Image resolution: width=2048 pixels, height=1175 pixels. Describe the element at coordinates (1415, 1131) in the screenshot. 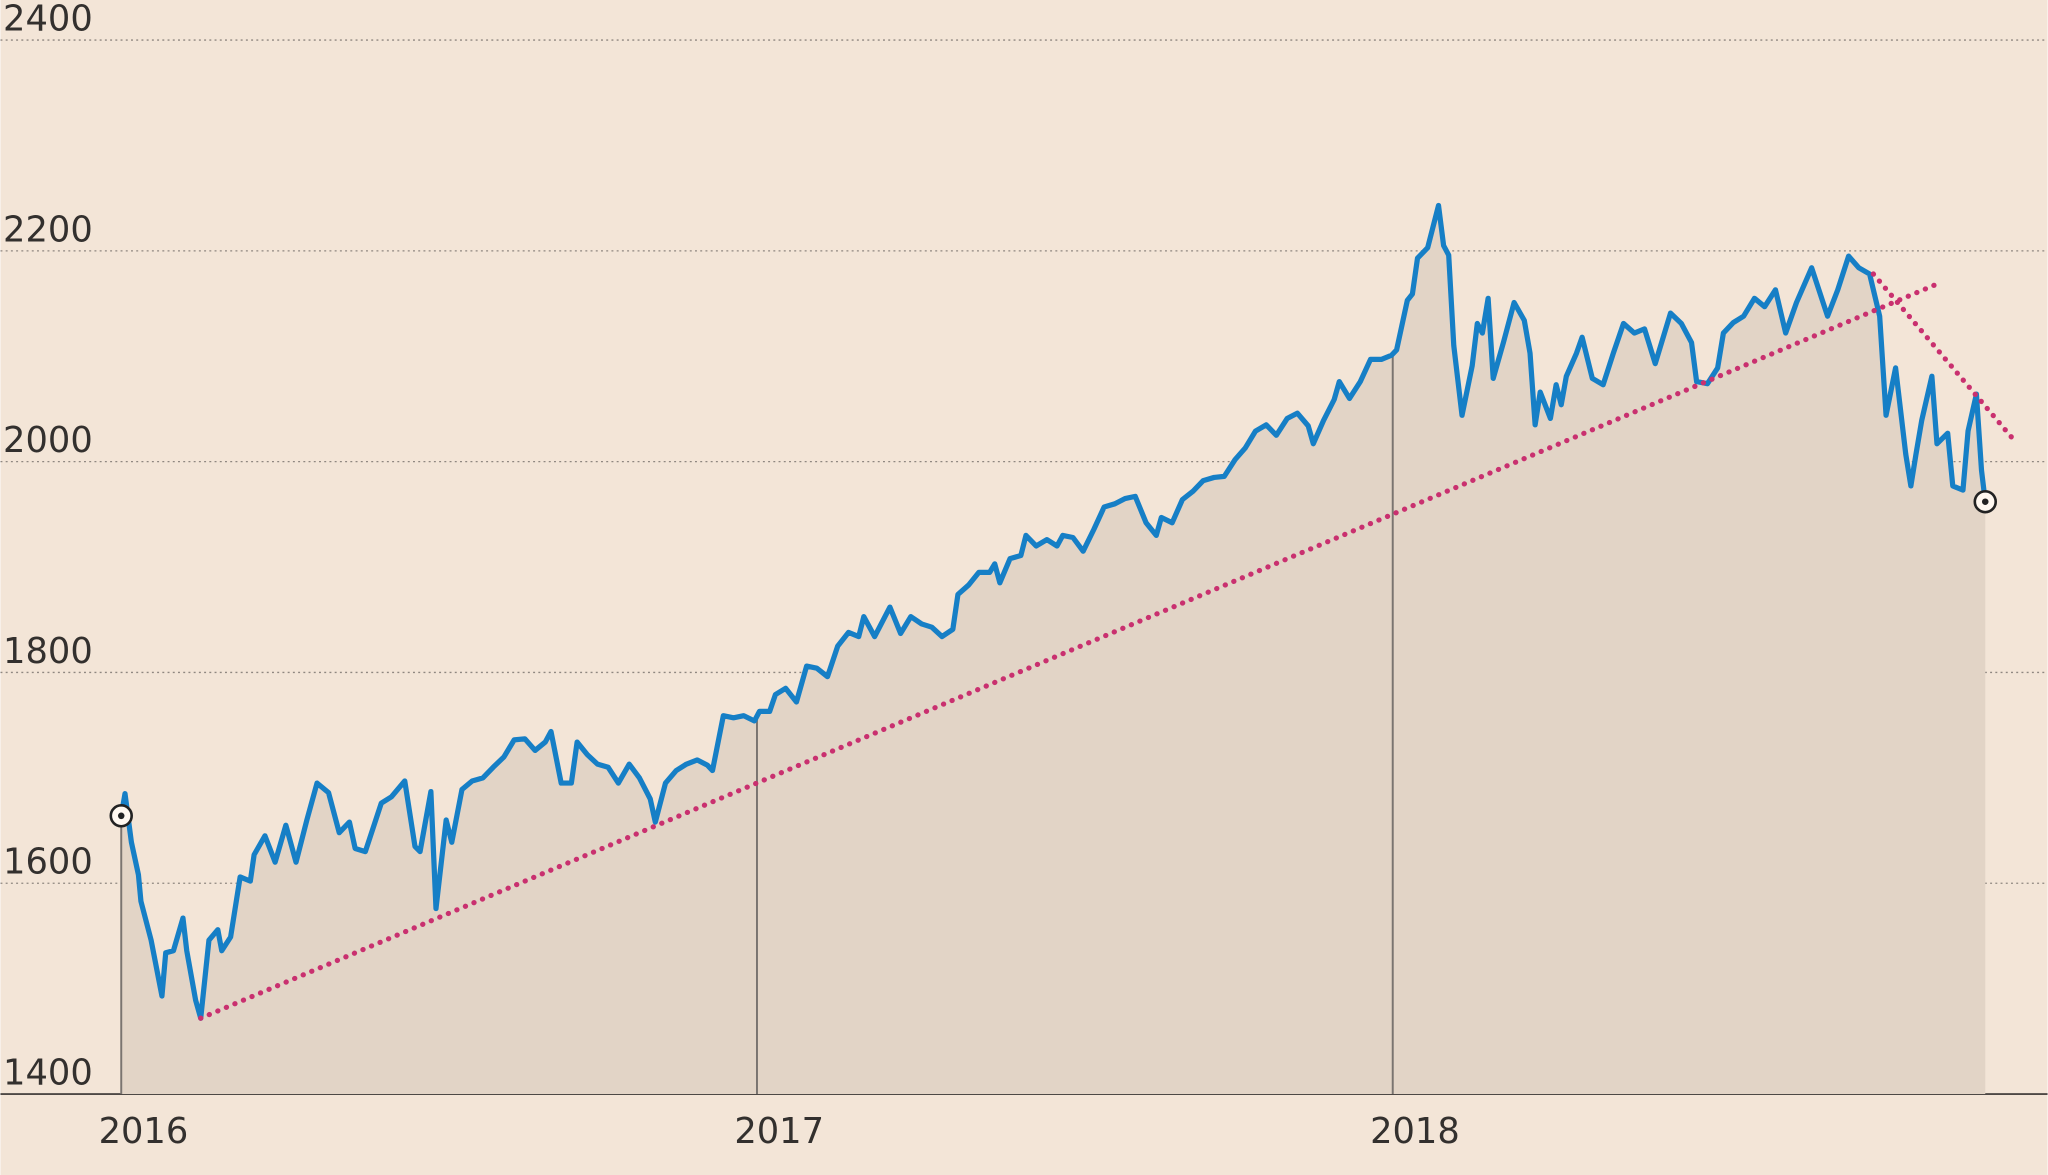

I see `x-tick-label: 2018` at that location.